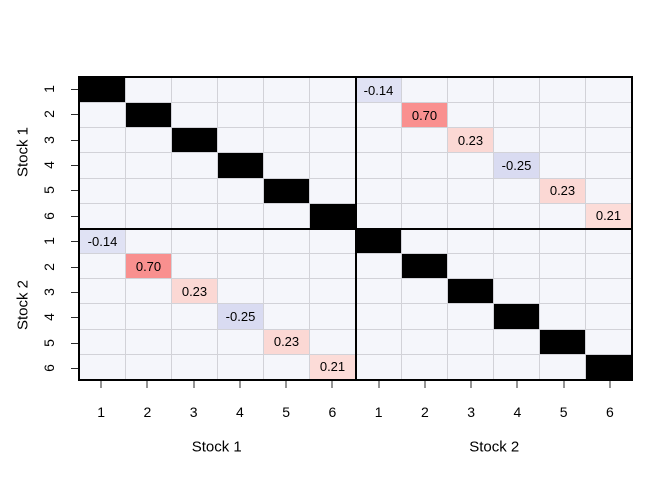 This screenshot has height=480, width=672. Describe the element at coordinates (516, 165) in the screenshot. I see `correlation-value-cell: -0.25` at that location.